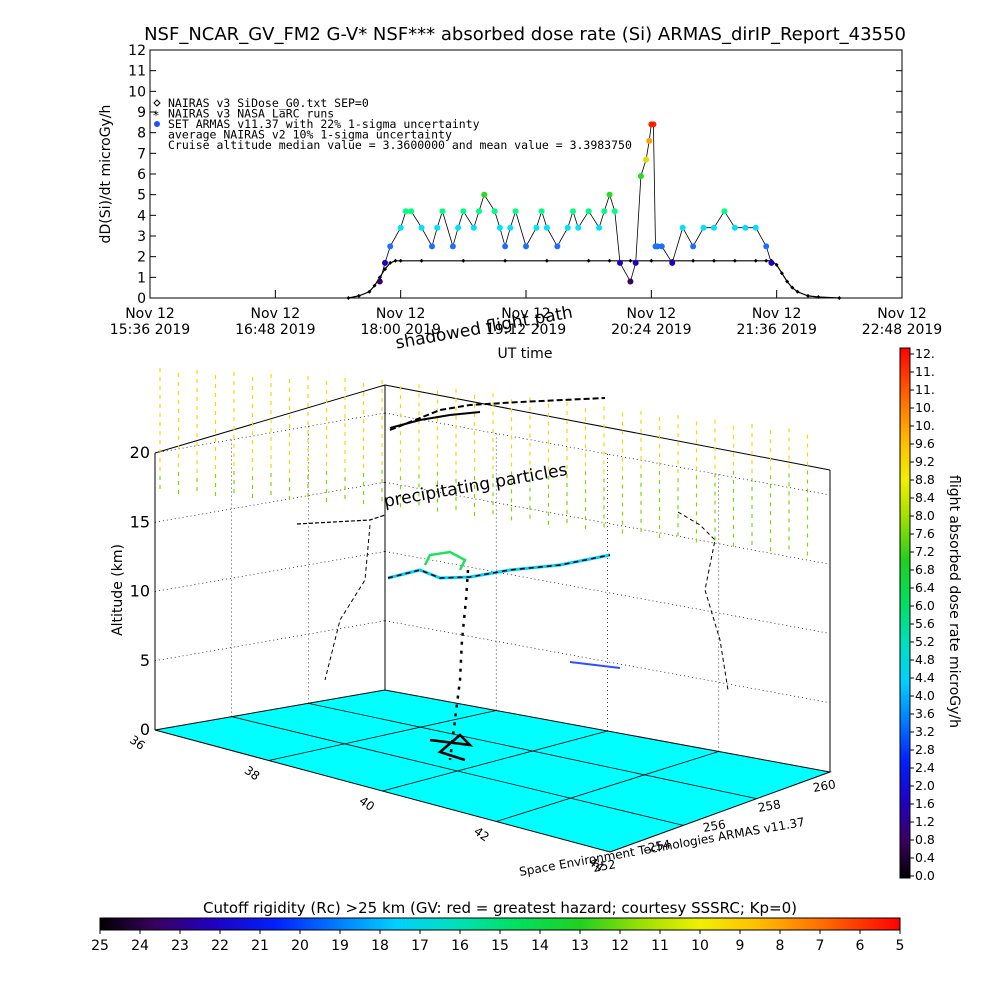 This screenshot has width=1000, height=1000. I want to click on y-tick-label: 3, so click(141, 237).